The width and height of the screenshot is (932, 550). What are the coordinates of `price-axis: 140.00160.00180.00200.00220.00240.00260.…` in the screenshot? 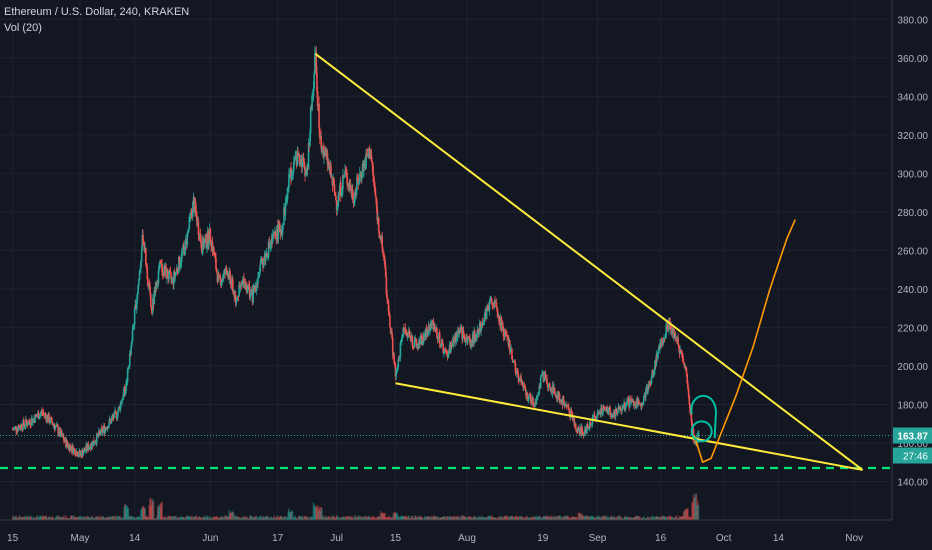 It's located at (911, 275).